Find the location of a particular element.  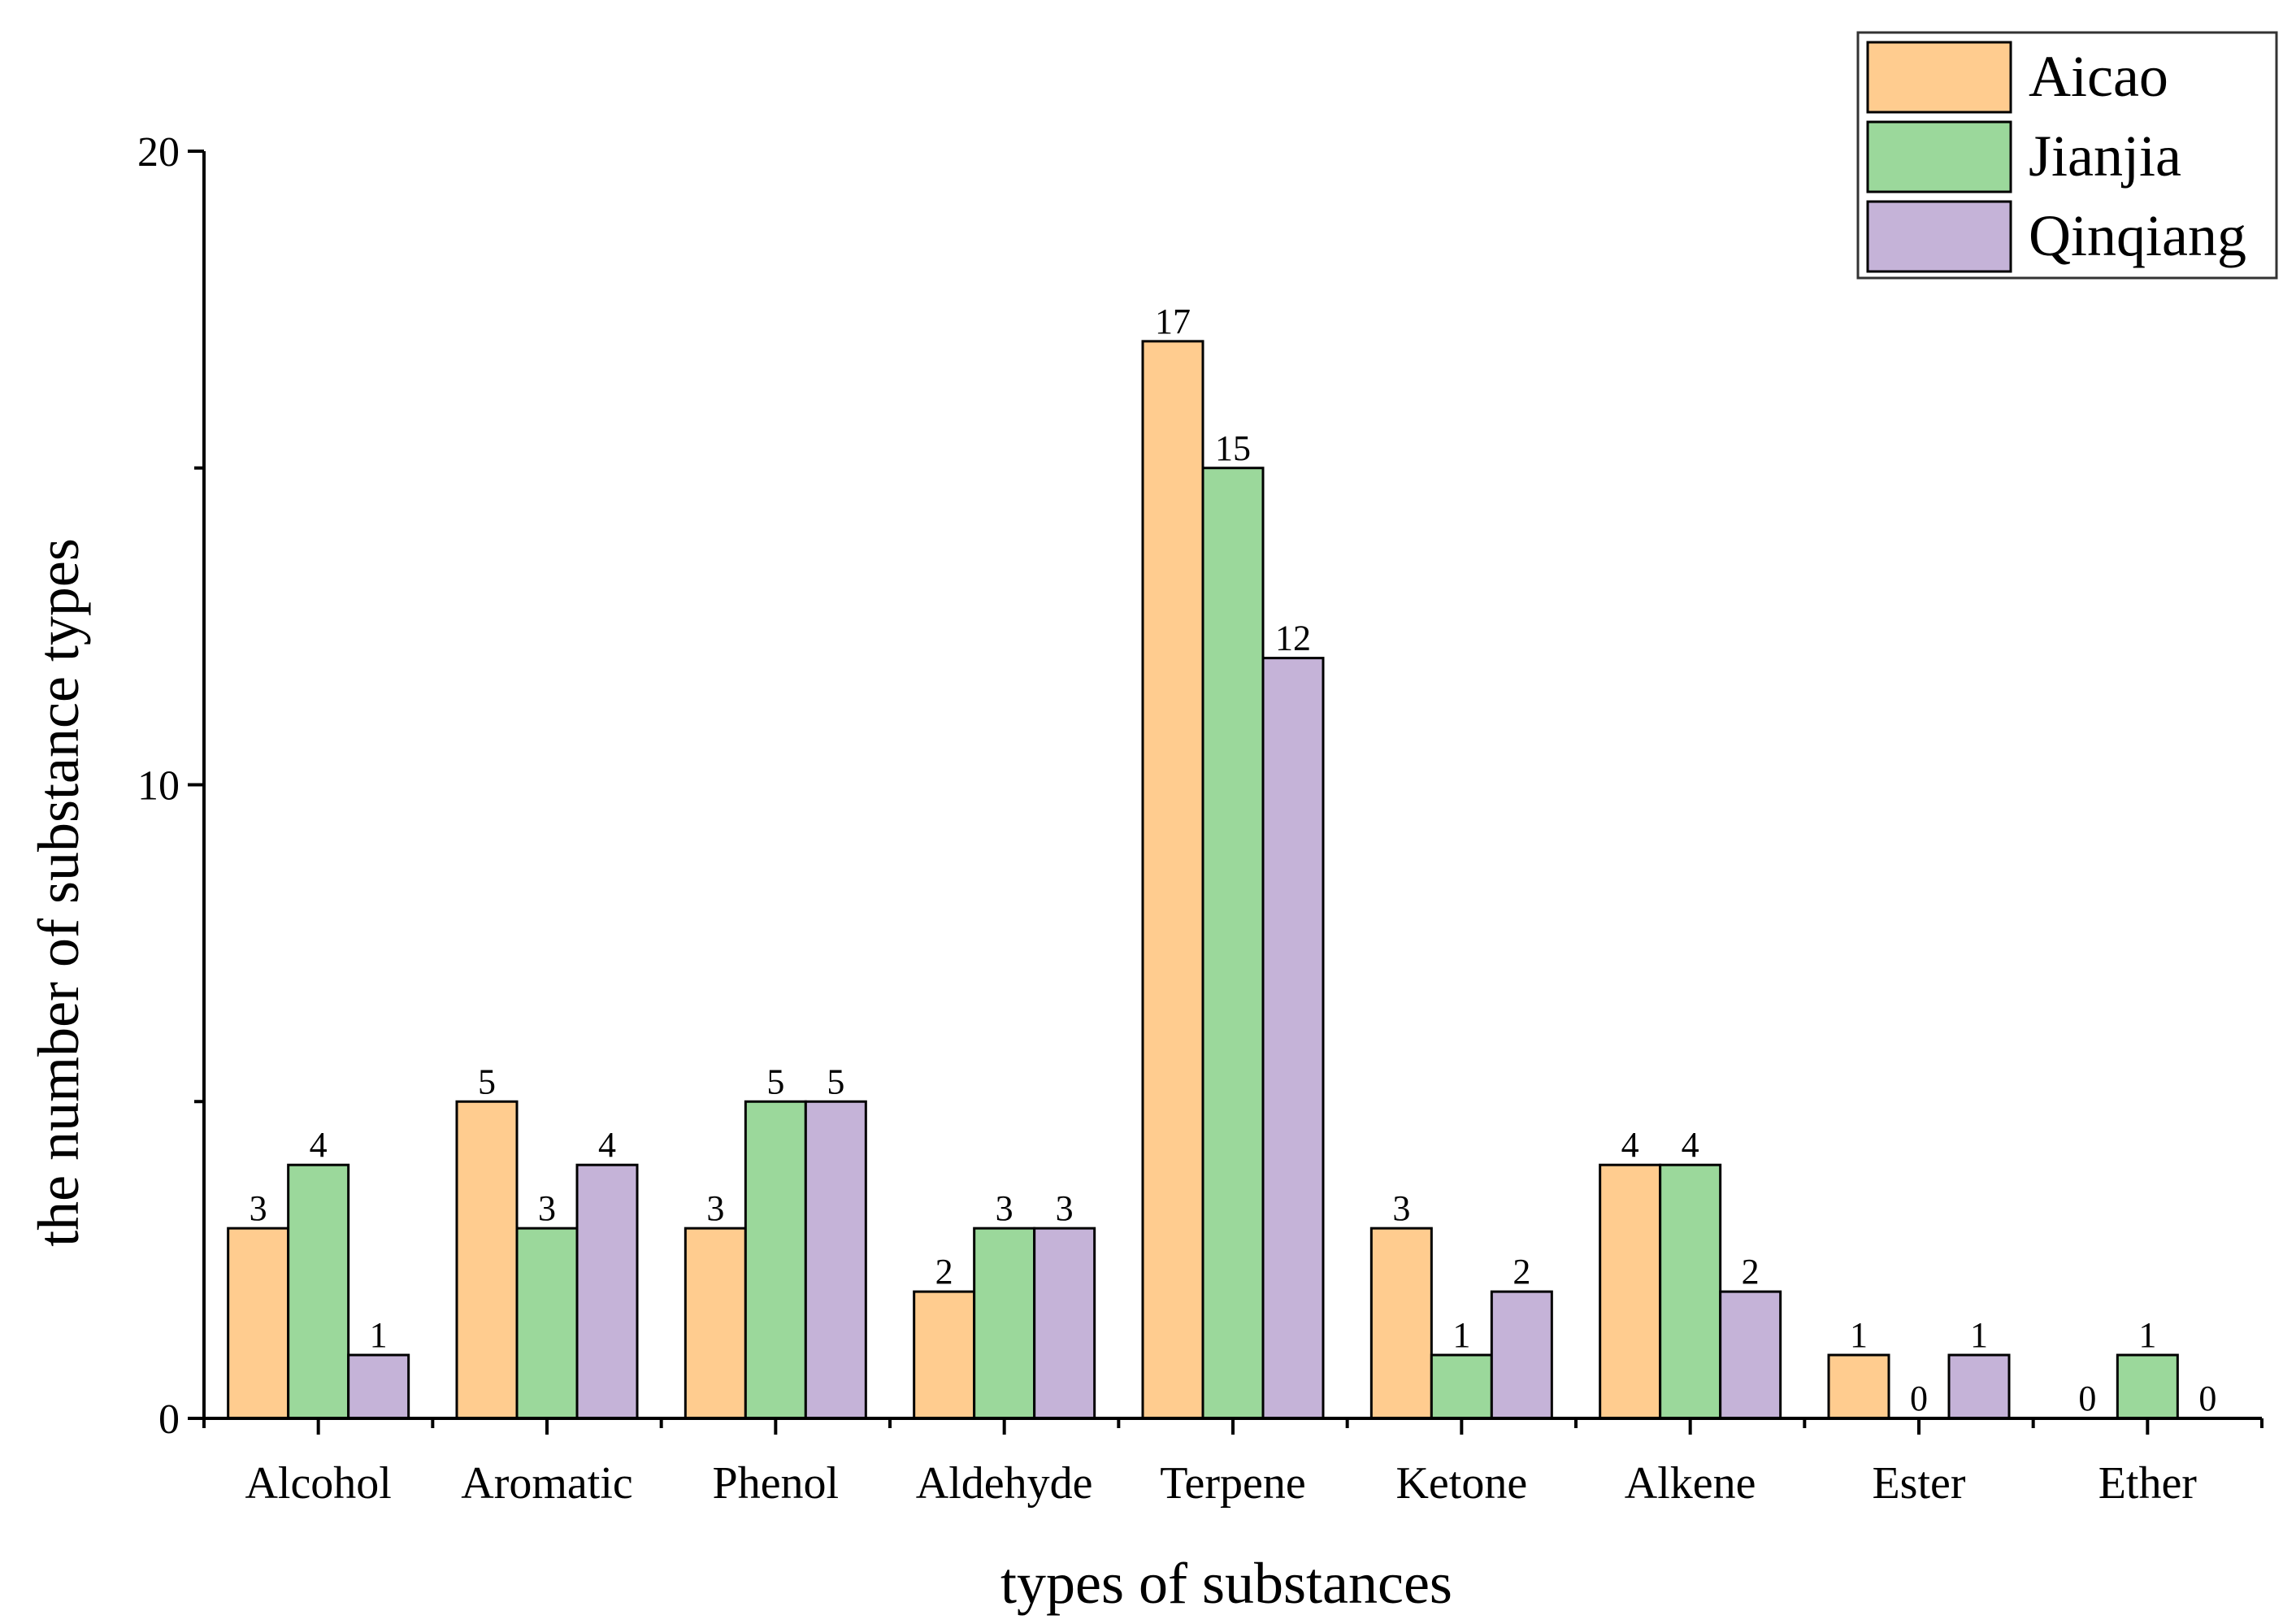

data-label-jianjia-phenol: 5 is located at coordinates (775, 1081).